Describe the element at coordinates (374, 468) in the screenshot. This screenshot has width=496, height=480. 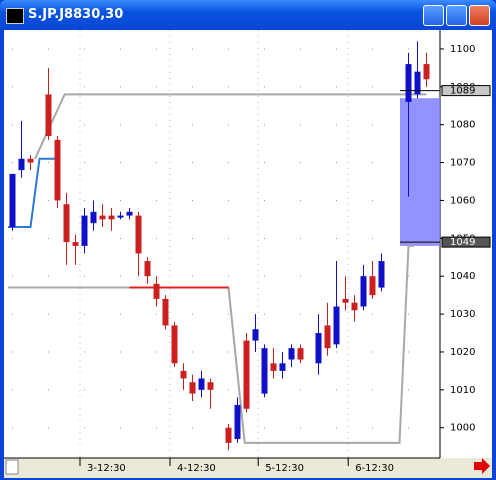
I see `time-label: 6-12:30` at that location.